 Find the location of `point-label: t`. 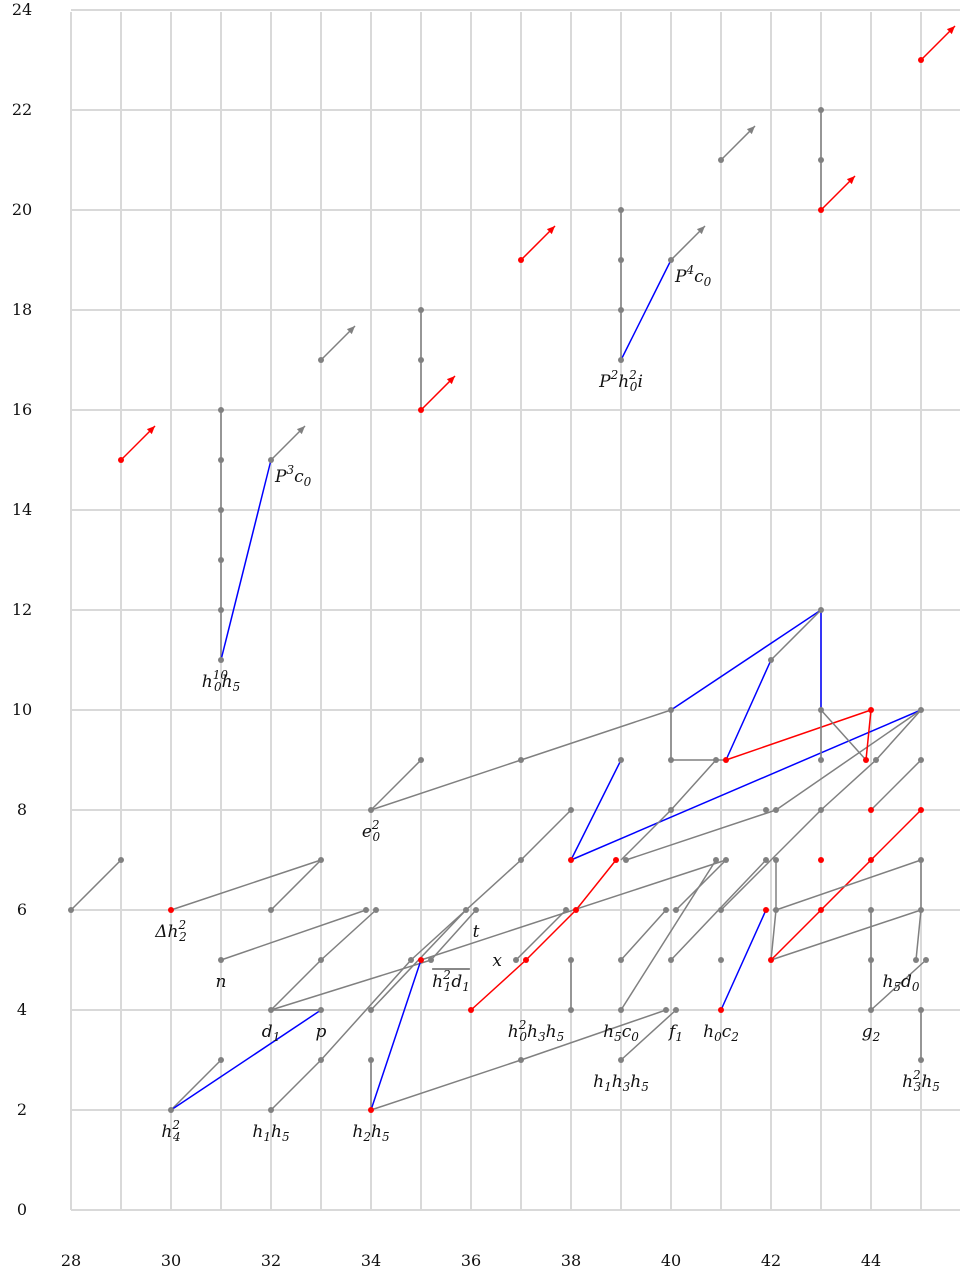

point-label: t is located at coordinates (476, 932).